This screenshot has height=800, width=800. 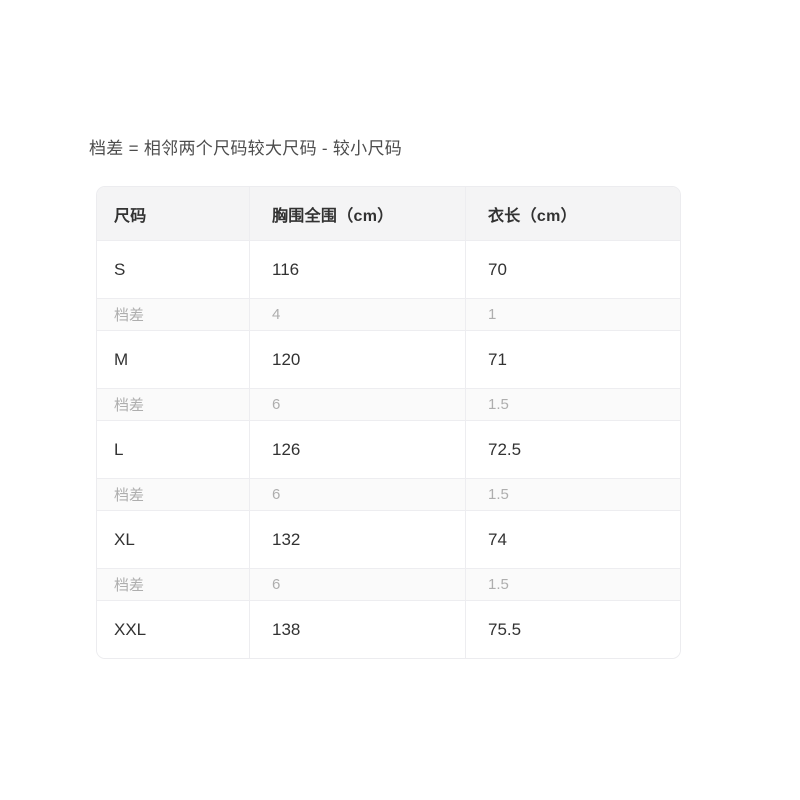 I want to click on diff-formula-note: 档差 = 相邻两个尺码较大尺码 - 较小尺码, so click(x=246, y=148).